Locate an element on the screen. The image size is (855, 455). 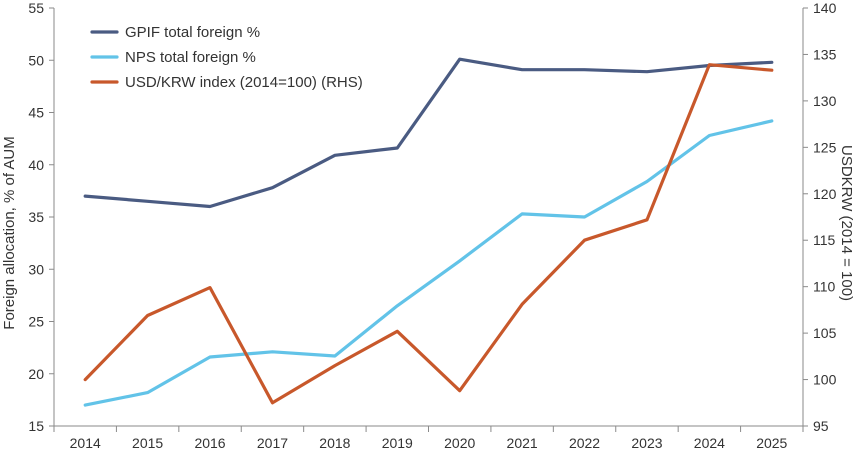
y2-tick-label: 110 is located at coordinates (824, 287).